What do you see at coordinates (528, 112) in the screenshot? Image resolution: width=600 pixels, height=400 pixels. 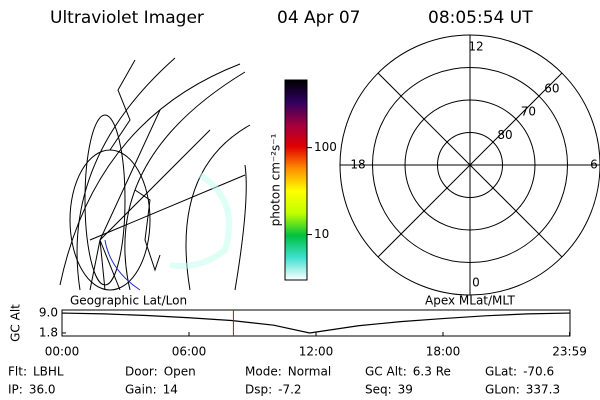 I see `lat-label: 70` at bounding box center [528, 112].